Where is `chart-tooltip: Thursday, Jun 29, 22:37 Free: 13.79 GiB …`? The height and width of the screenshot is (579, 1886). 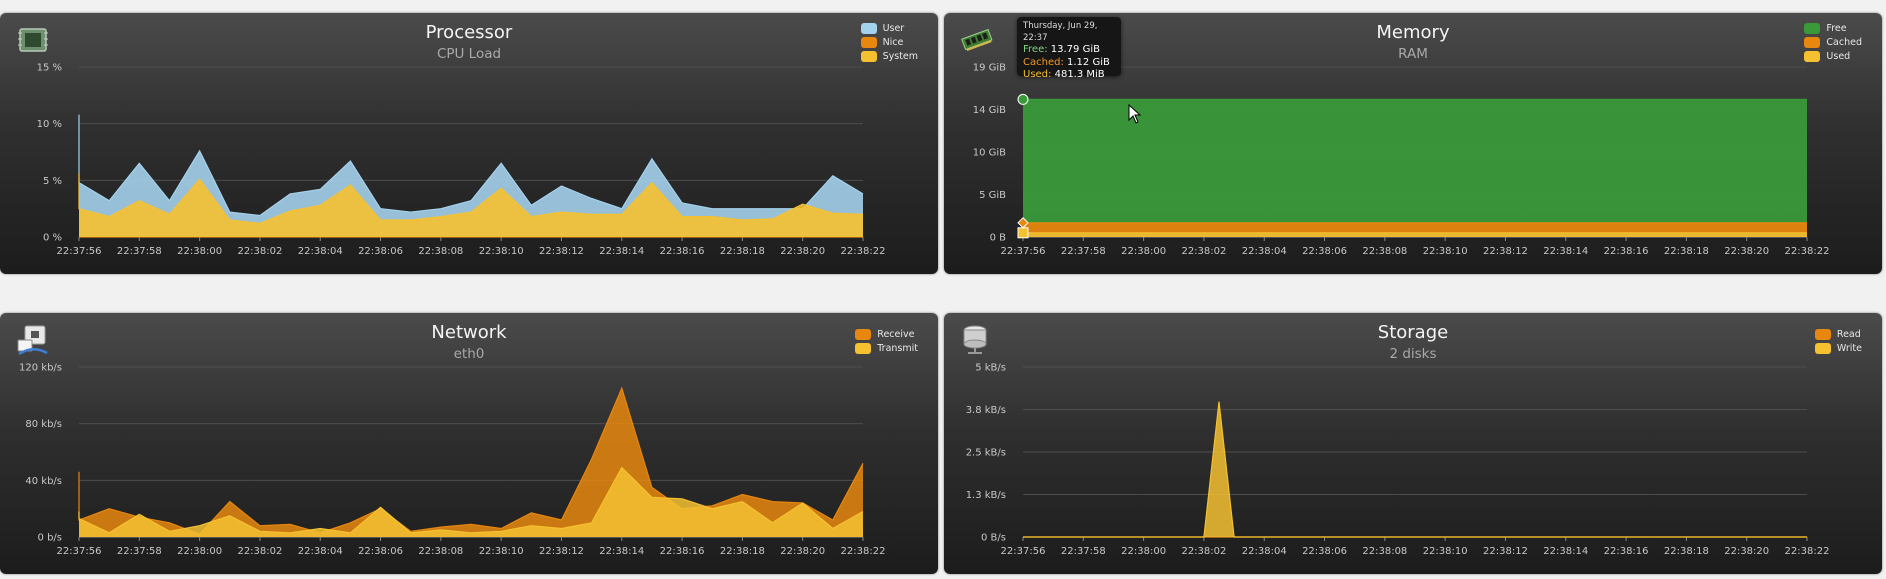 chart-tooltip: Thursday, Jun 29, 22:37 Free: 13.79 GiB … is located at coordinates (1069, 48).